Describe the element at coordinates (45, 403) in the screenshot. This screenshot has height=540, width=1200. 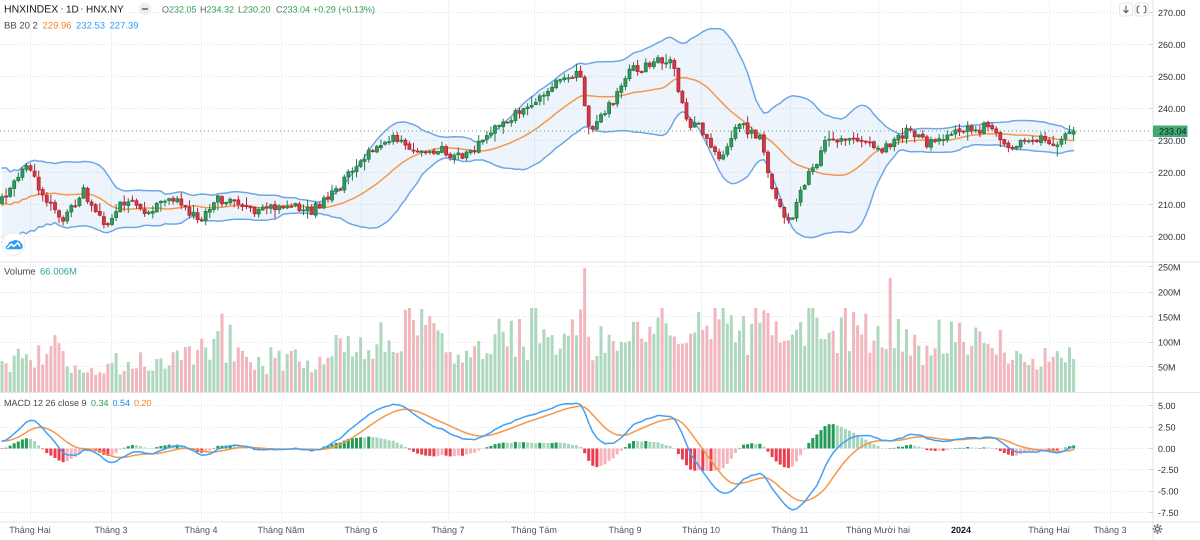
I see `svg-text: MACD 12 26 close 9` at that location.